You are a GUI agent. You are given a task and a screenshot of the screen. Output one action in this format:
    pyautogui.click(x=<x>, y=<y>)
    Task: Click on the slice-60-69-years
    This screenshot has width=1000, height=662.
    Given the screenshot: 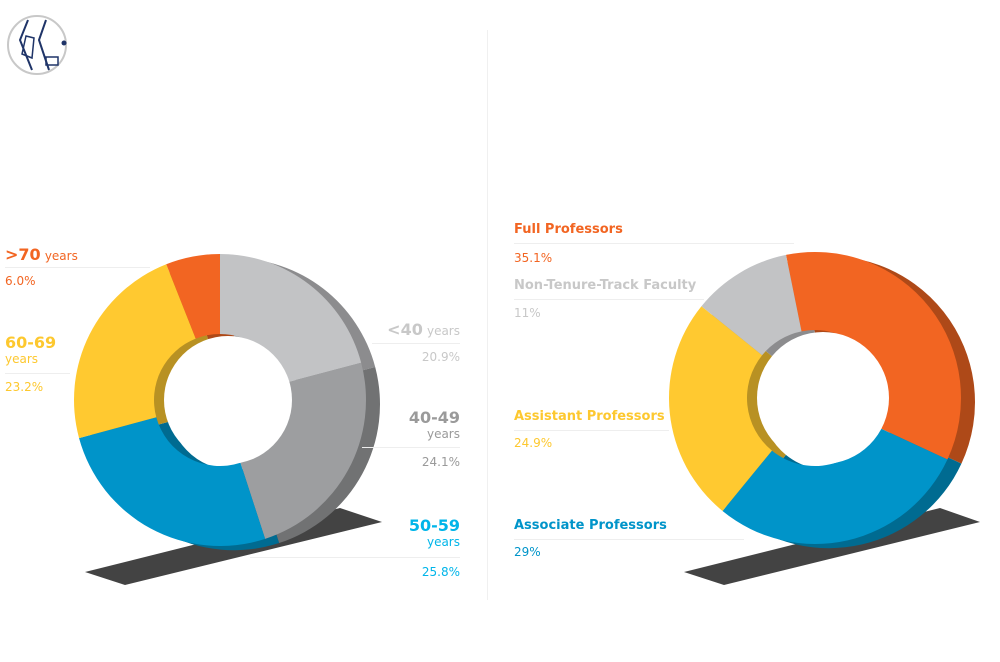 What is the action you would take?
    pyautogui.click(x=135, y=351)
    